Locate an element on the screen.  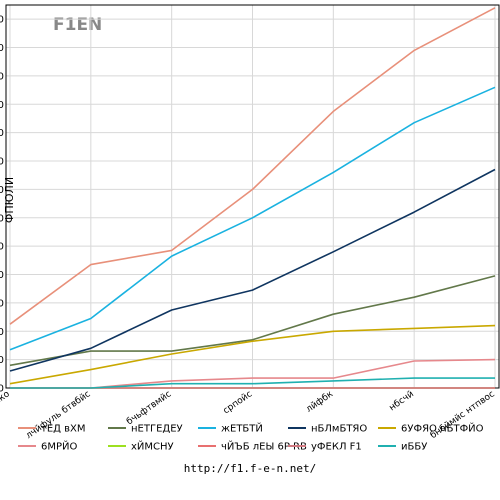
legend-label: нЕТГЕДЕУ is located at coordinates (157, 429).